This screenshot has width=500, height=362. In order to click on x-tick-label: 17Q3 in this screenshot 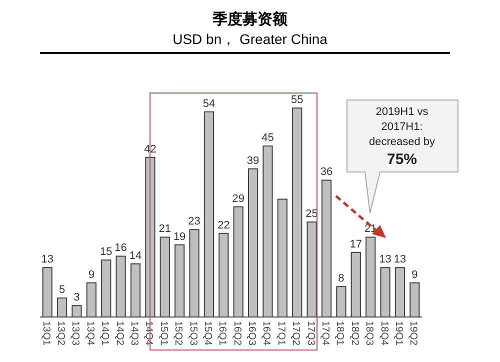, I will do `click(310, 333)`.